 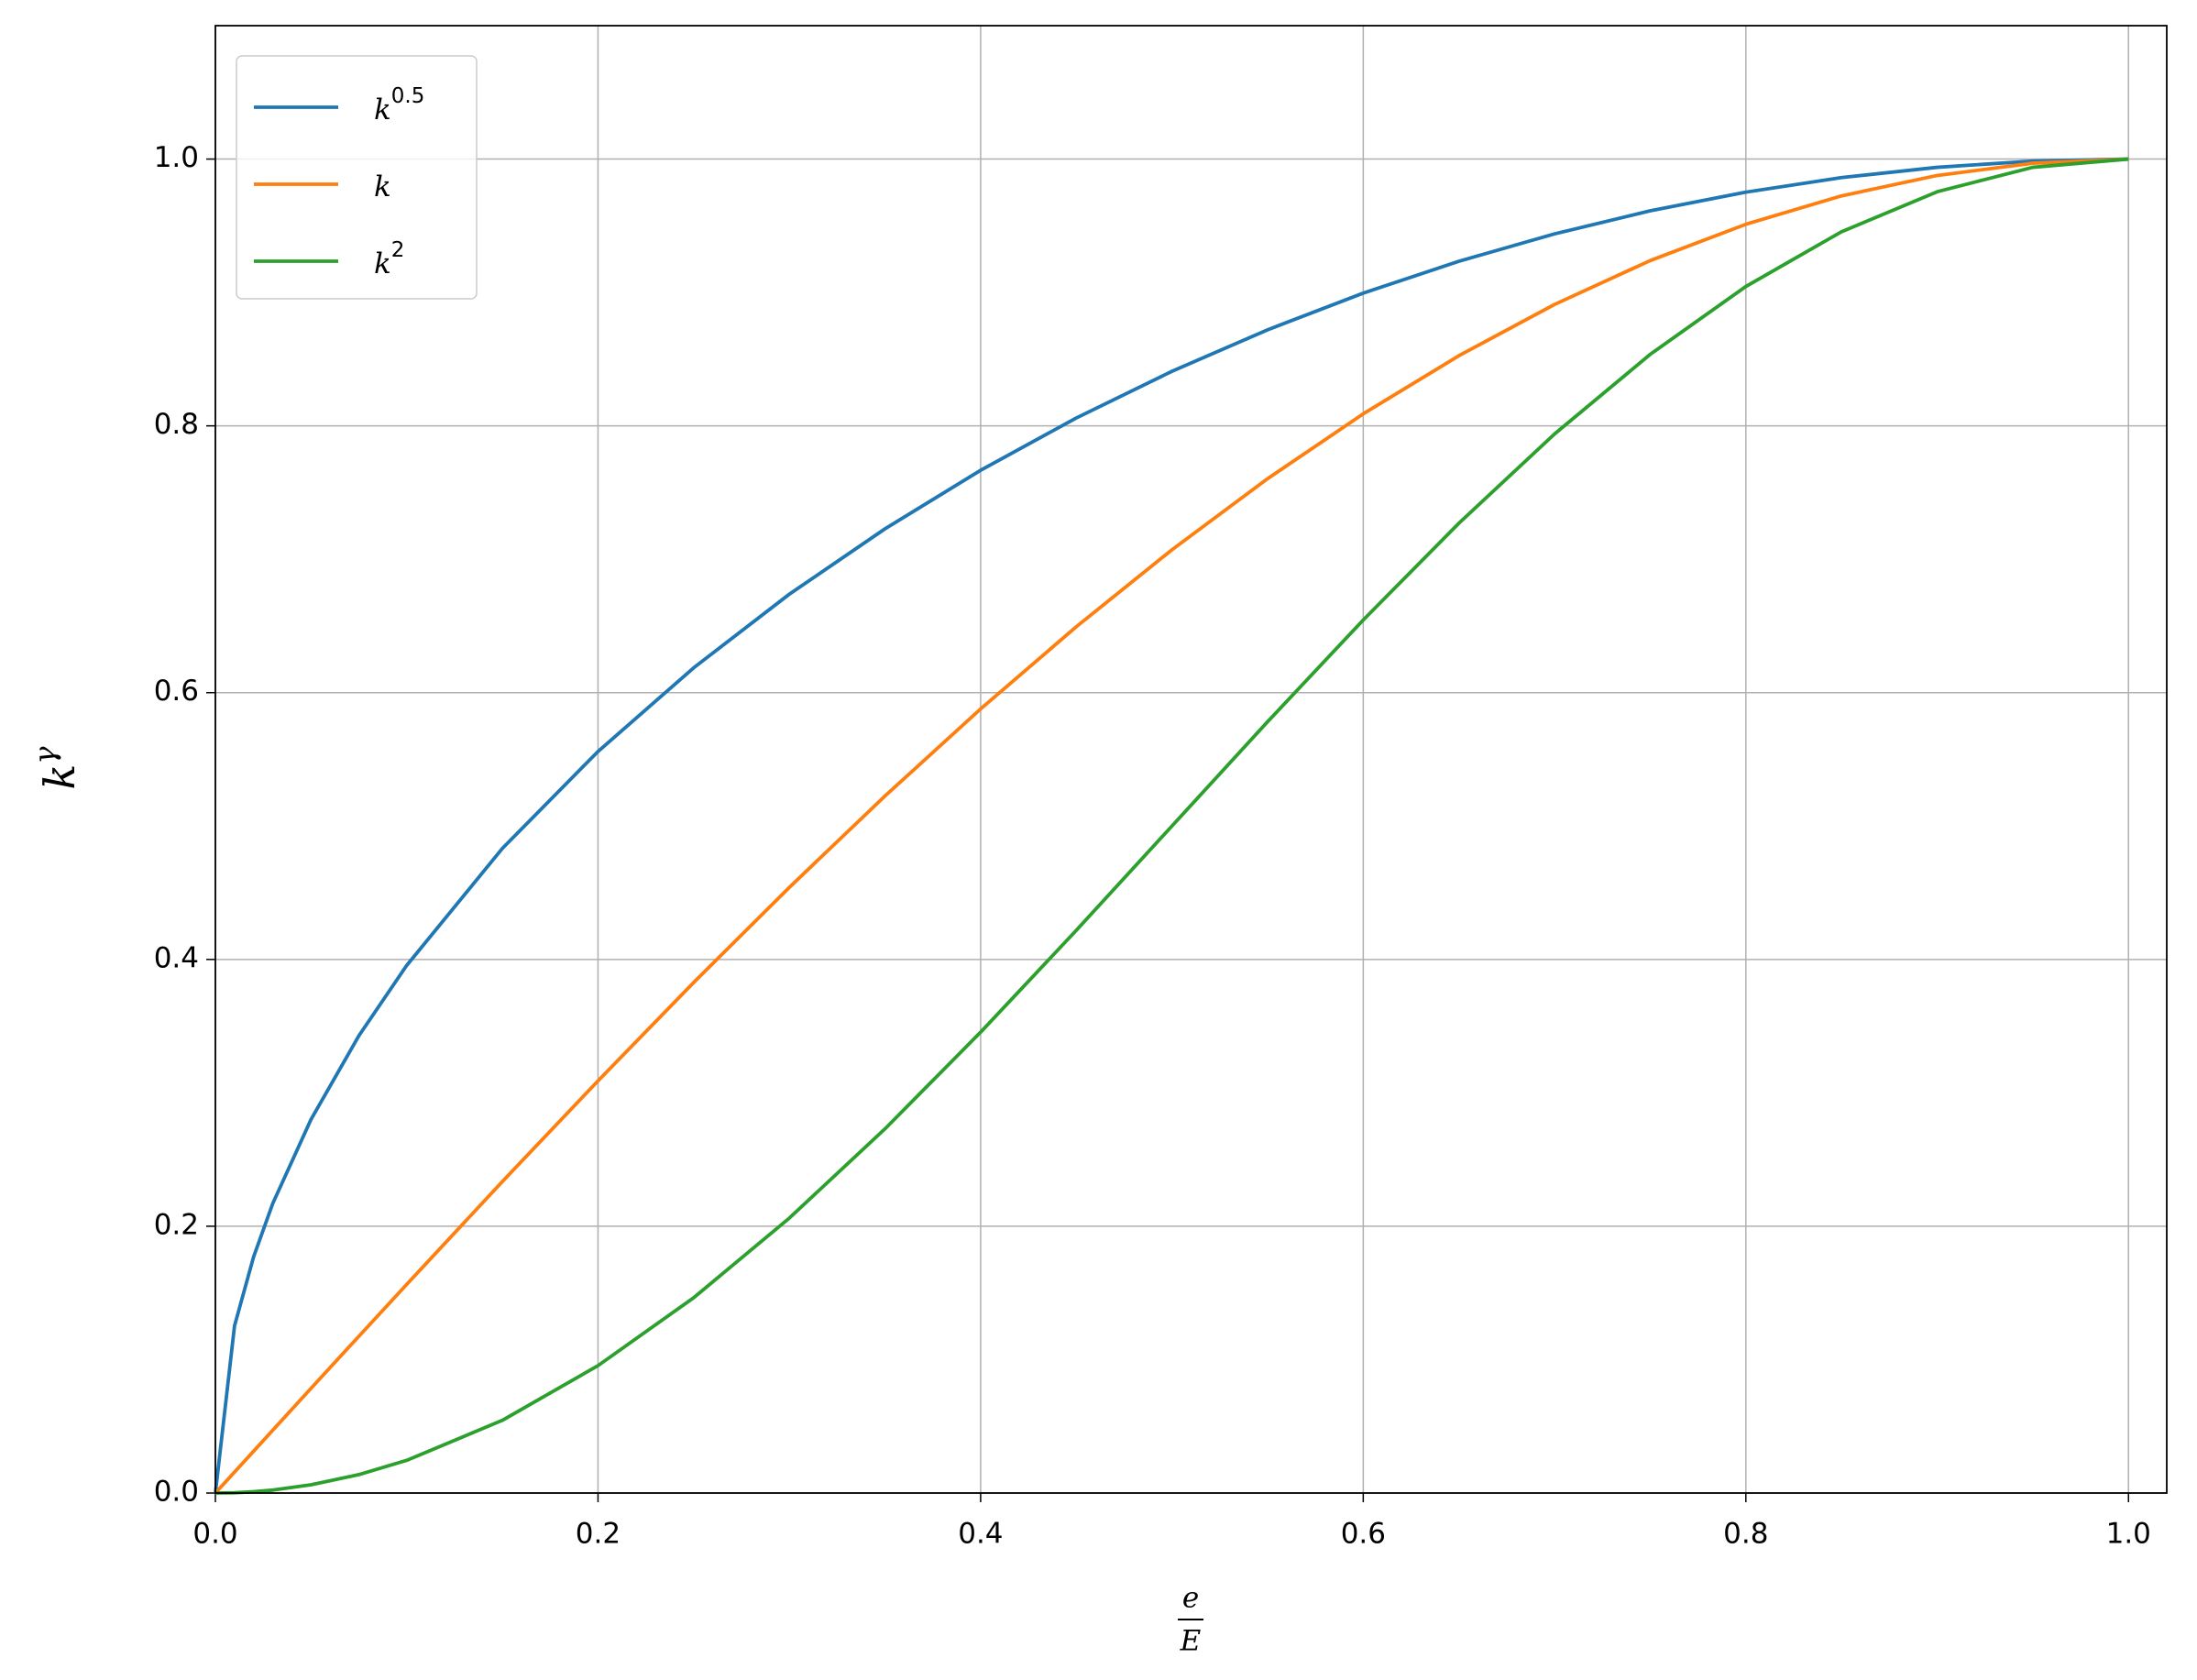 What do you see at coordinates (177, 157) in the screenshot?
I see `y-tick-label: 1.0` at bounding box center [177, 157].